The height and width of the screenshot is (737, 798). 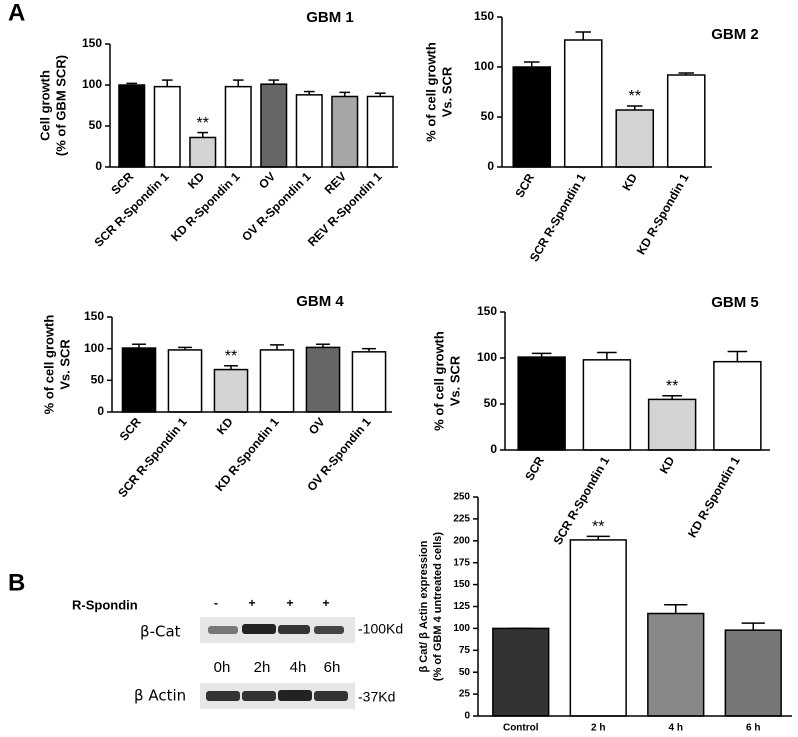 What do you see at coordinates (222, 667) in the screenshot?
I see `time-label: 0h` at bounding box center [222, 667].